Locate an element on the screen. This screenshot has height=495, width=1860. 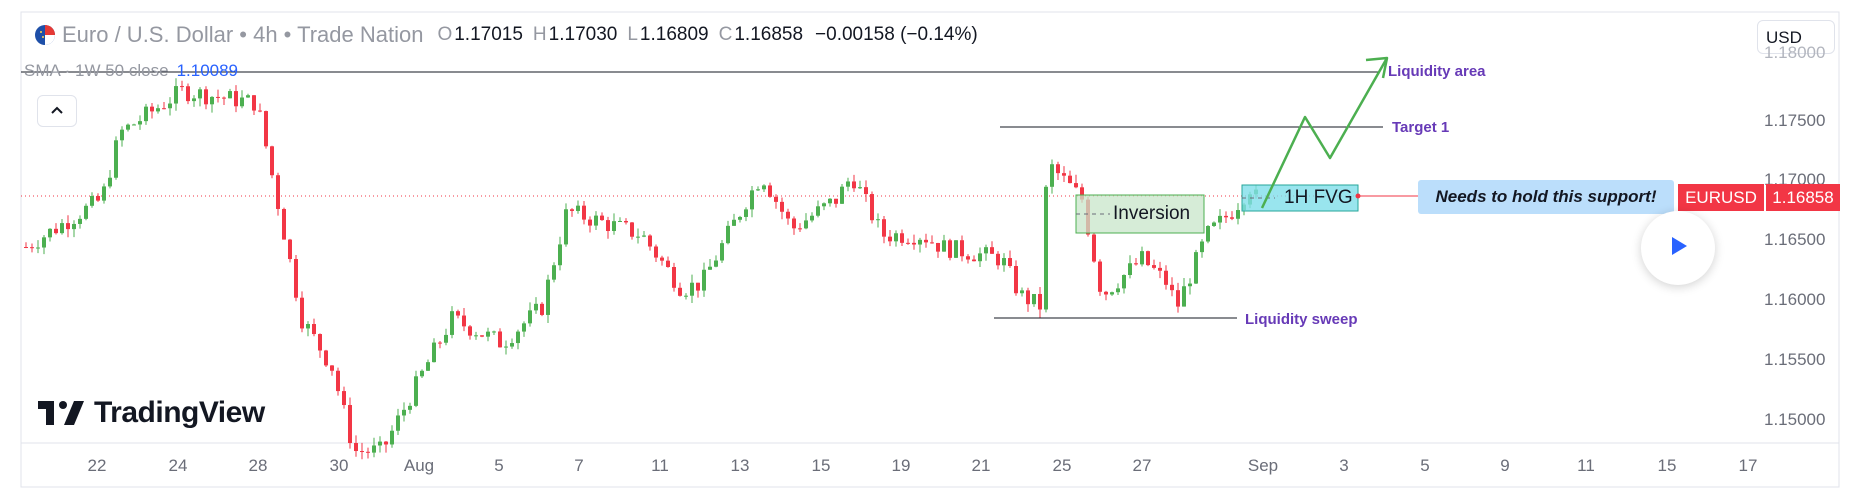
support-connector-dot is located at coordinates (1358, 196).